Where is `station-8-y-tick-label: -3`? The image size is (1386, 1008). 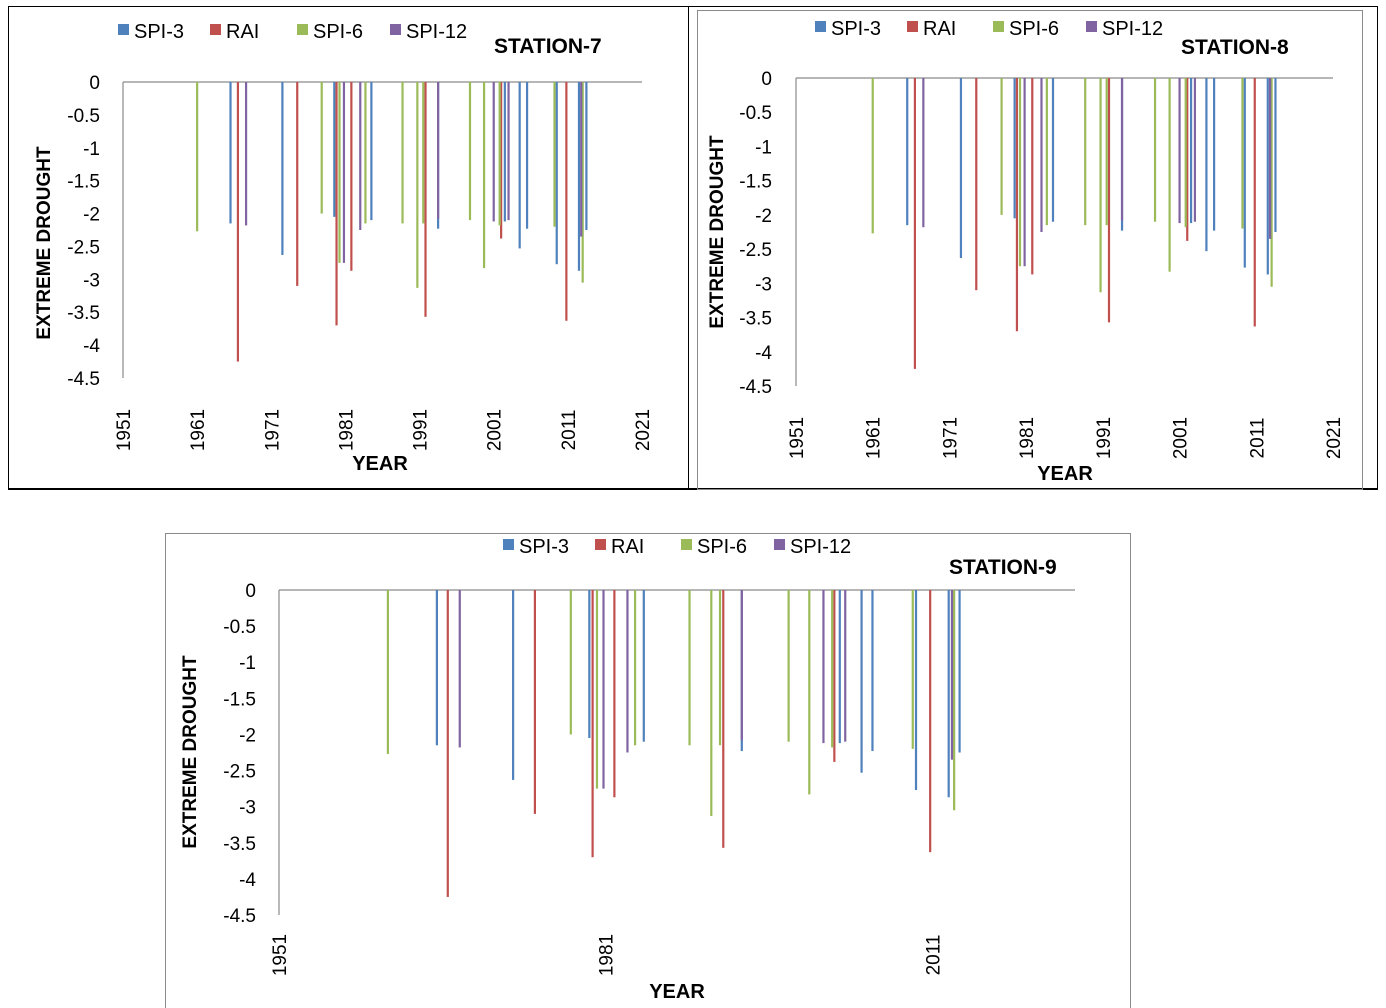 station-8-y-tick-label: -3 is located at coordinates (763, 284).